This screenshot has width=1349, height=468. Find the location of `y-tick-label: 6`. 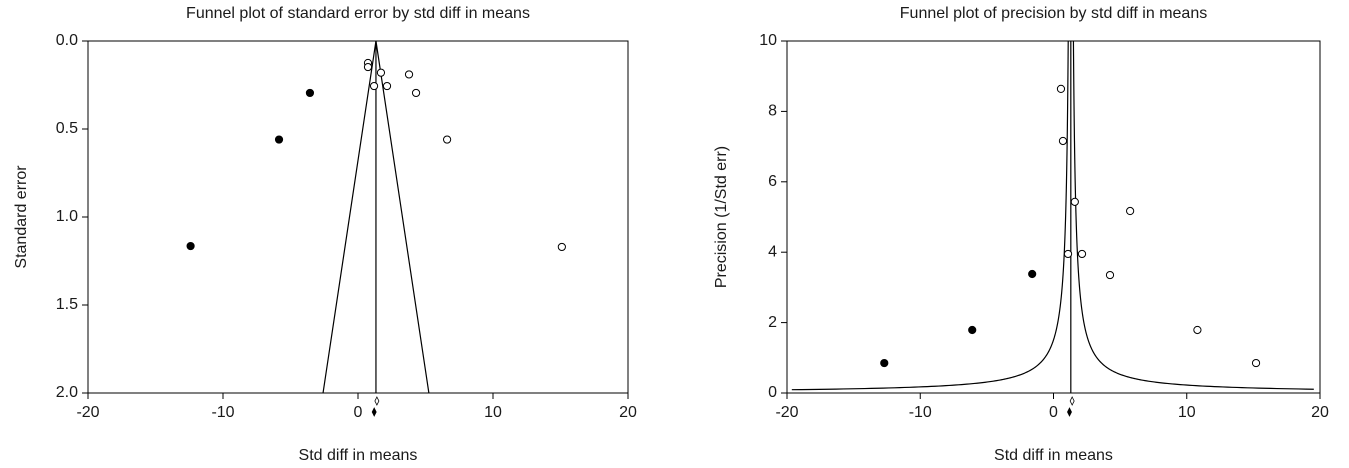

y-tick-label: 6 is located at coordinates (772, 181).